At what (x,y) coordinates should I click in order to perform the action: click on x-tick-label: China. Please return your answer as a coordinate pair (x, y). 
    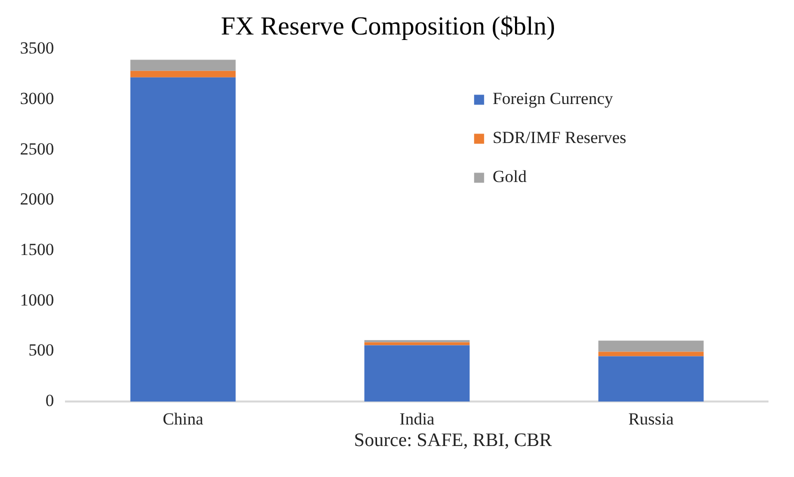
    Looking at the image, I should click on (183, 418).